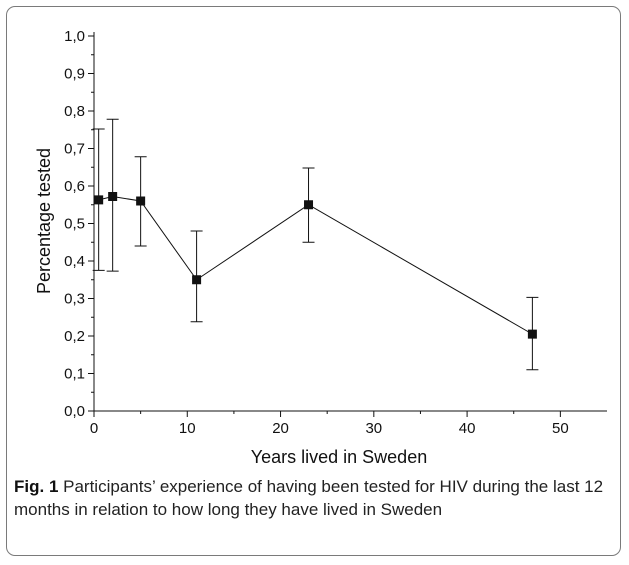 This screenshot has width=629, height=565. Describe the element at coordinates (467, 428) in the screenshot. I see `x-tick-label: 40` at that location.